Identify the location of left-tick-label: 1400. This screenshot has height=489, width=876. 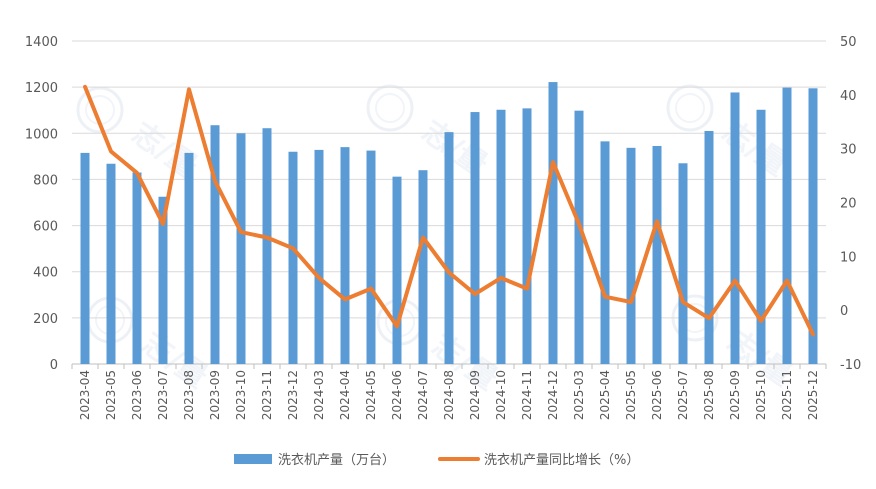
(41, 42).